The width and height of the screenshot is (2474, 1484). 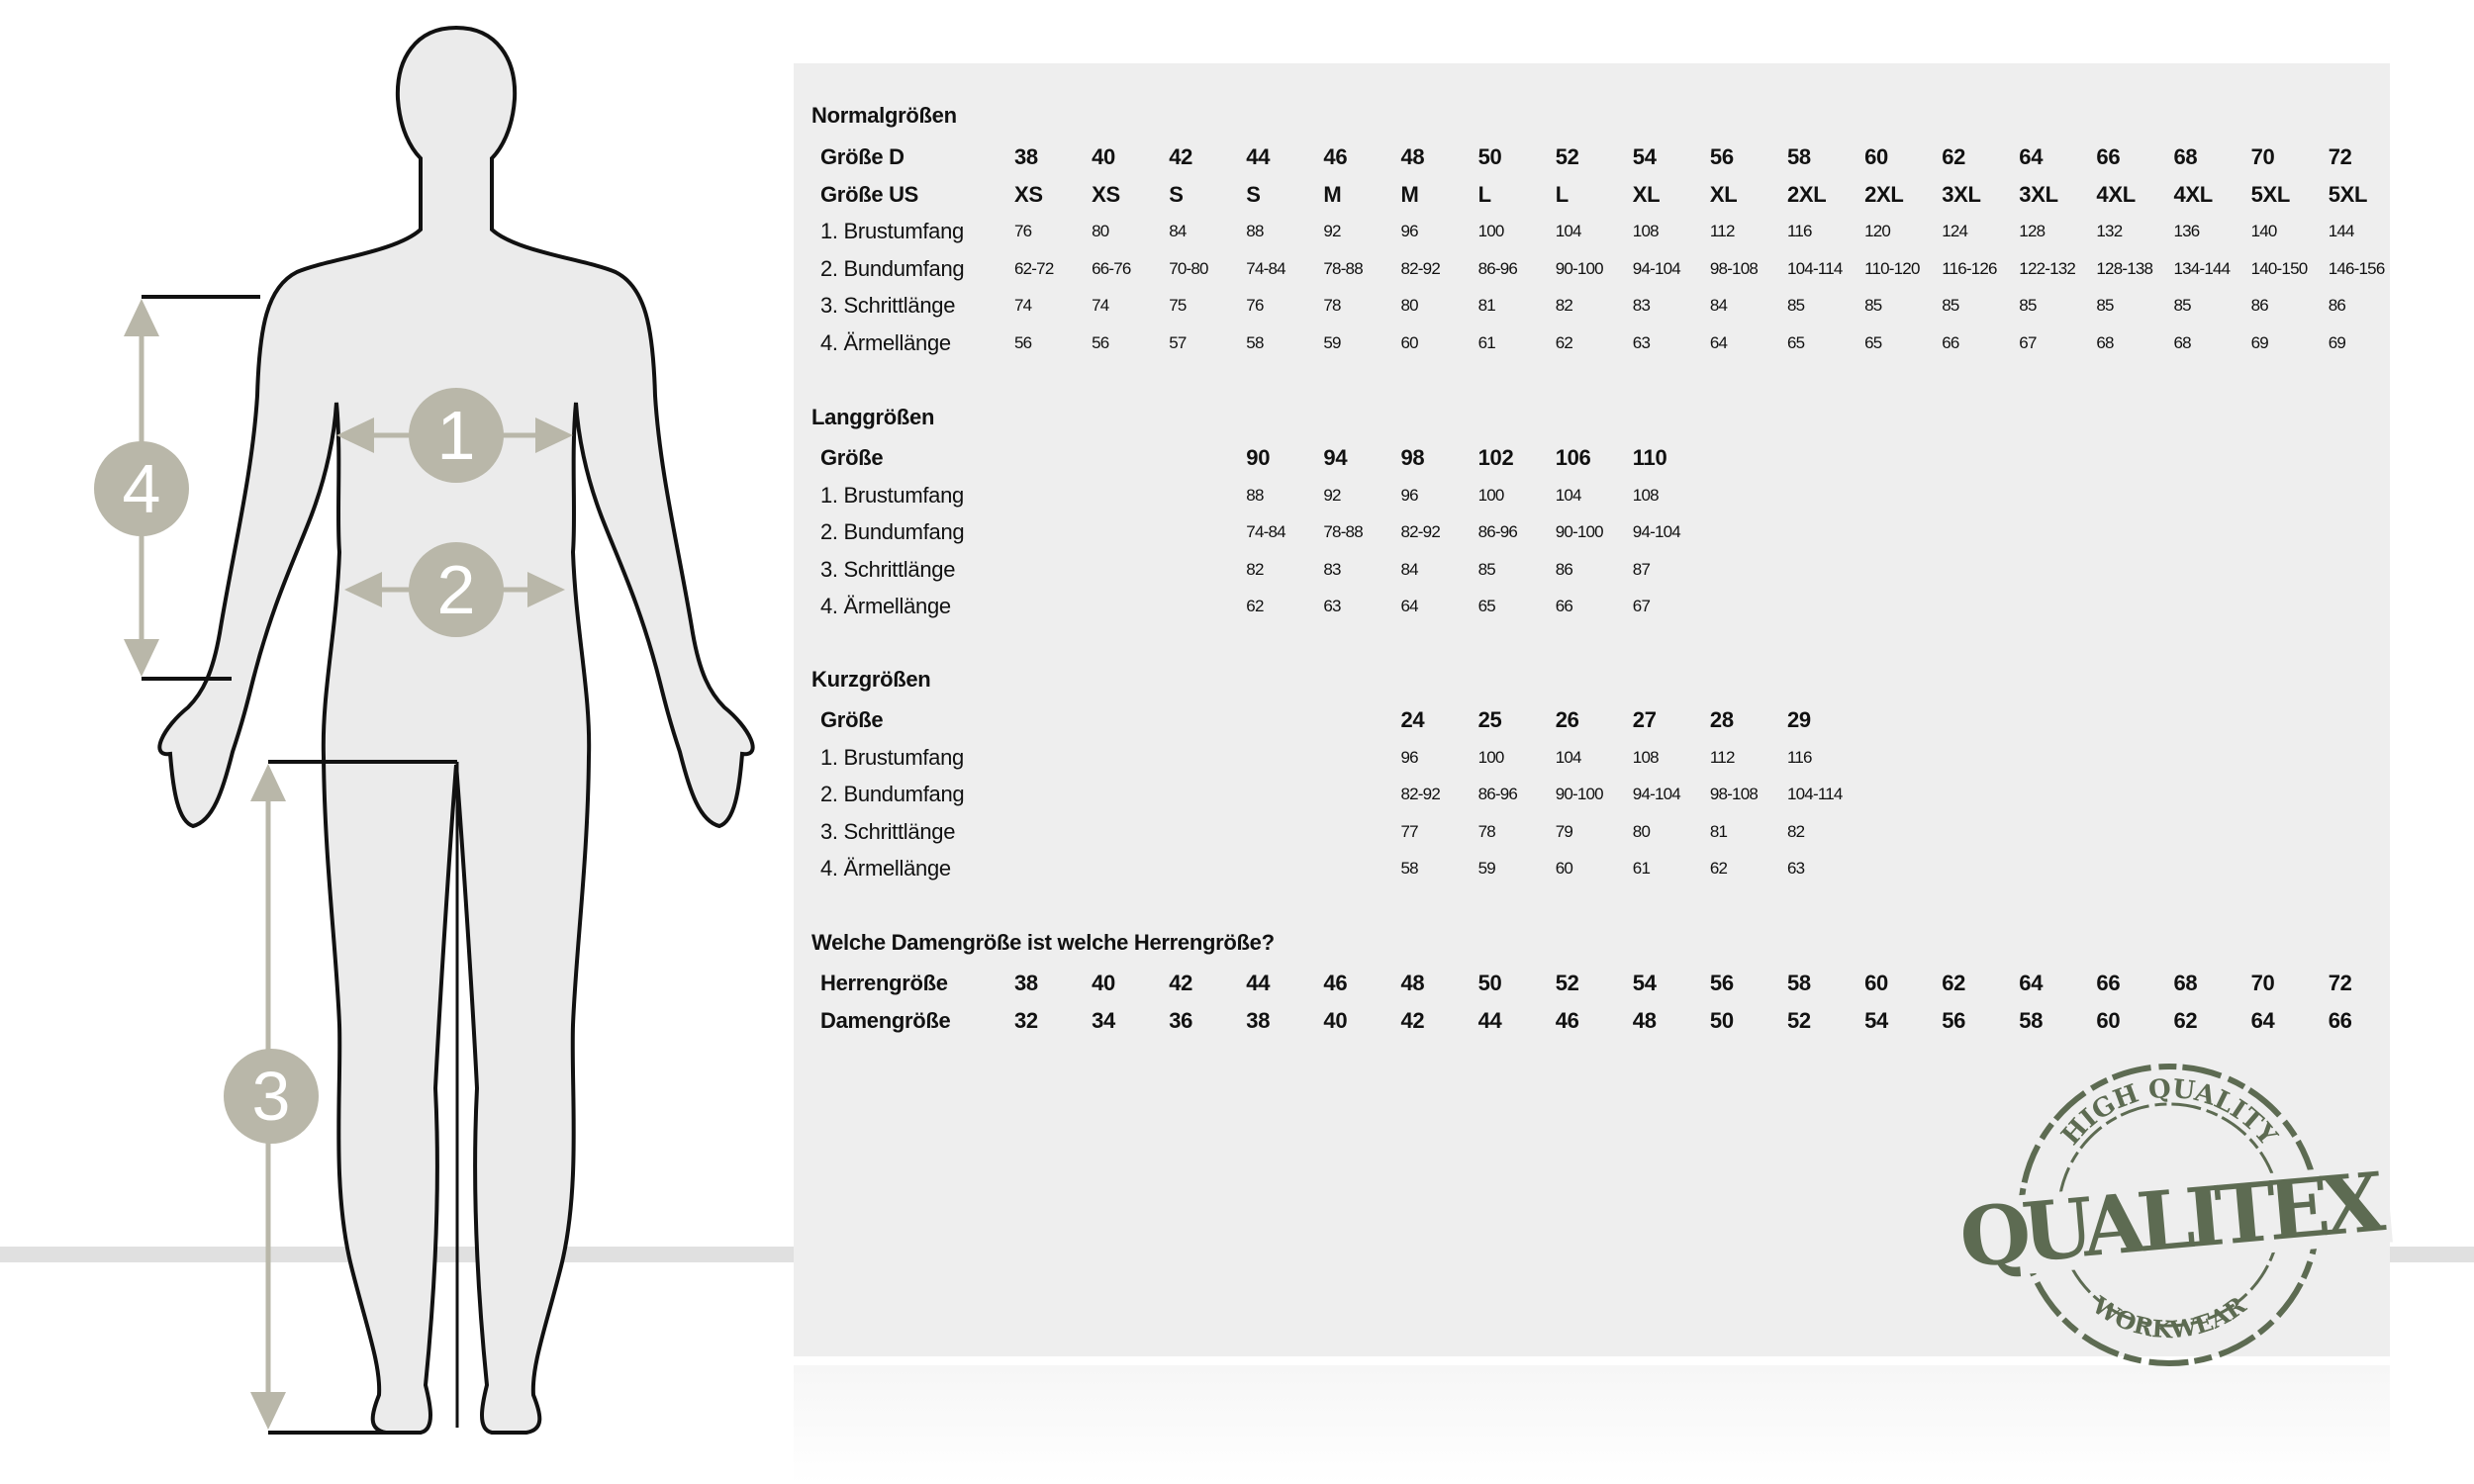 What do you see at coordinates (1564, 868) in the screenshot?
I see `table-cell: 60` at bounding box center [1564, 868].